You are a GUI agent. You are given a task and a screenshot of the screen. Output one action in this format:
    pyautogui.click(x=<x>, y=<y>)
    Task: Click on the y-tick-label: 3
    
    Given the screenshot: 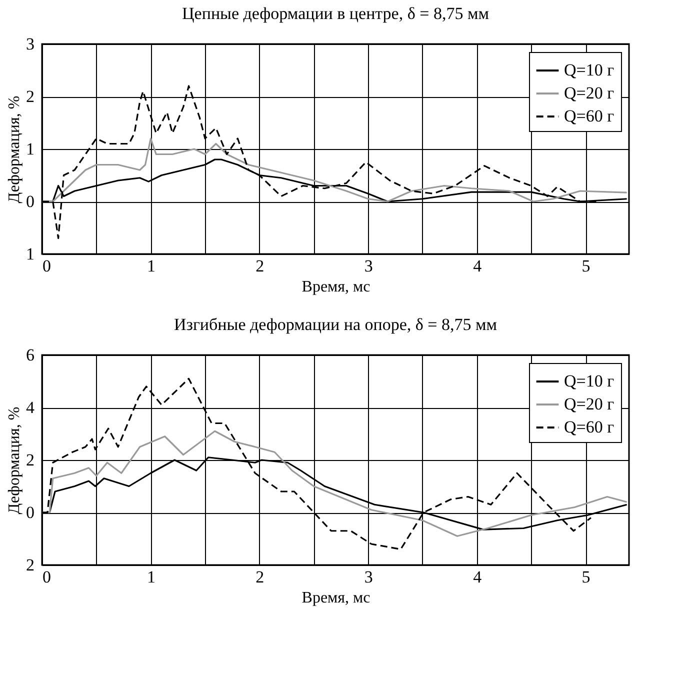 What is the action you would take?
    pyautogui.click(x=30, y=44)
    